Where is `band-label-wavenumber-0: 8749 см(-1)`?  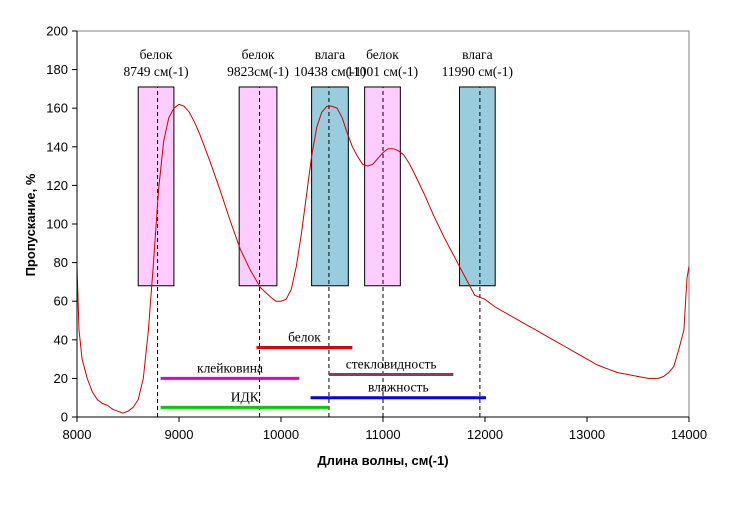 band-label-wavenumber-0: 8749 см(-1) is located at coordinates (155, 71).